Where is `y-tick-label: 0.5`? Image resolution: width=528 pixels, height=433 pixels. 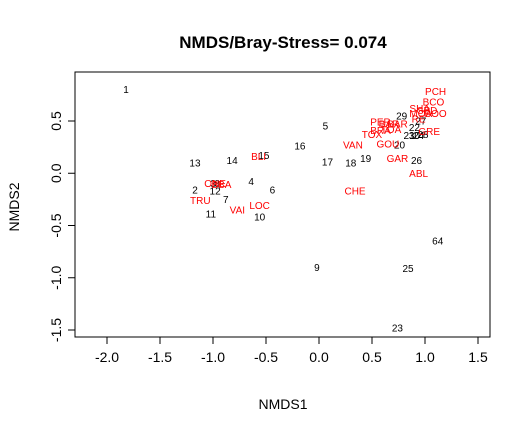 y-tick-label: 0.5 is located at coordinates (56, 121).